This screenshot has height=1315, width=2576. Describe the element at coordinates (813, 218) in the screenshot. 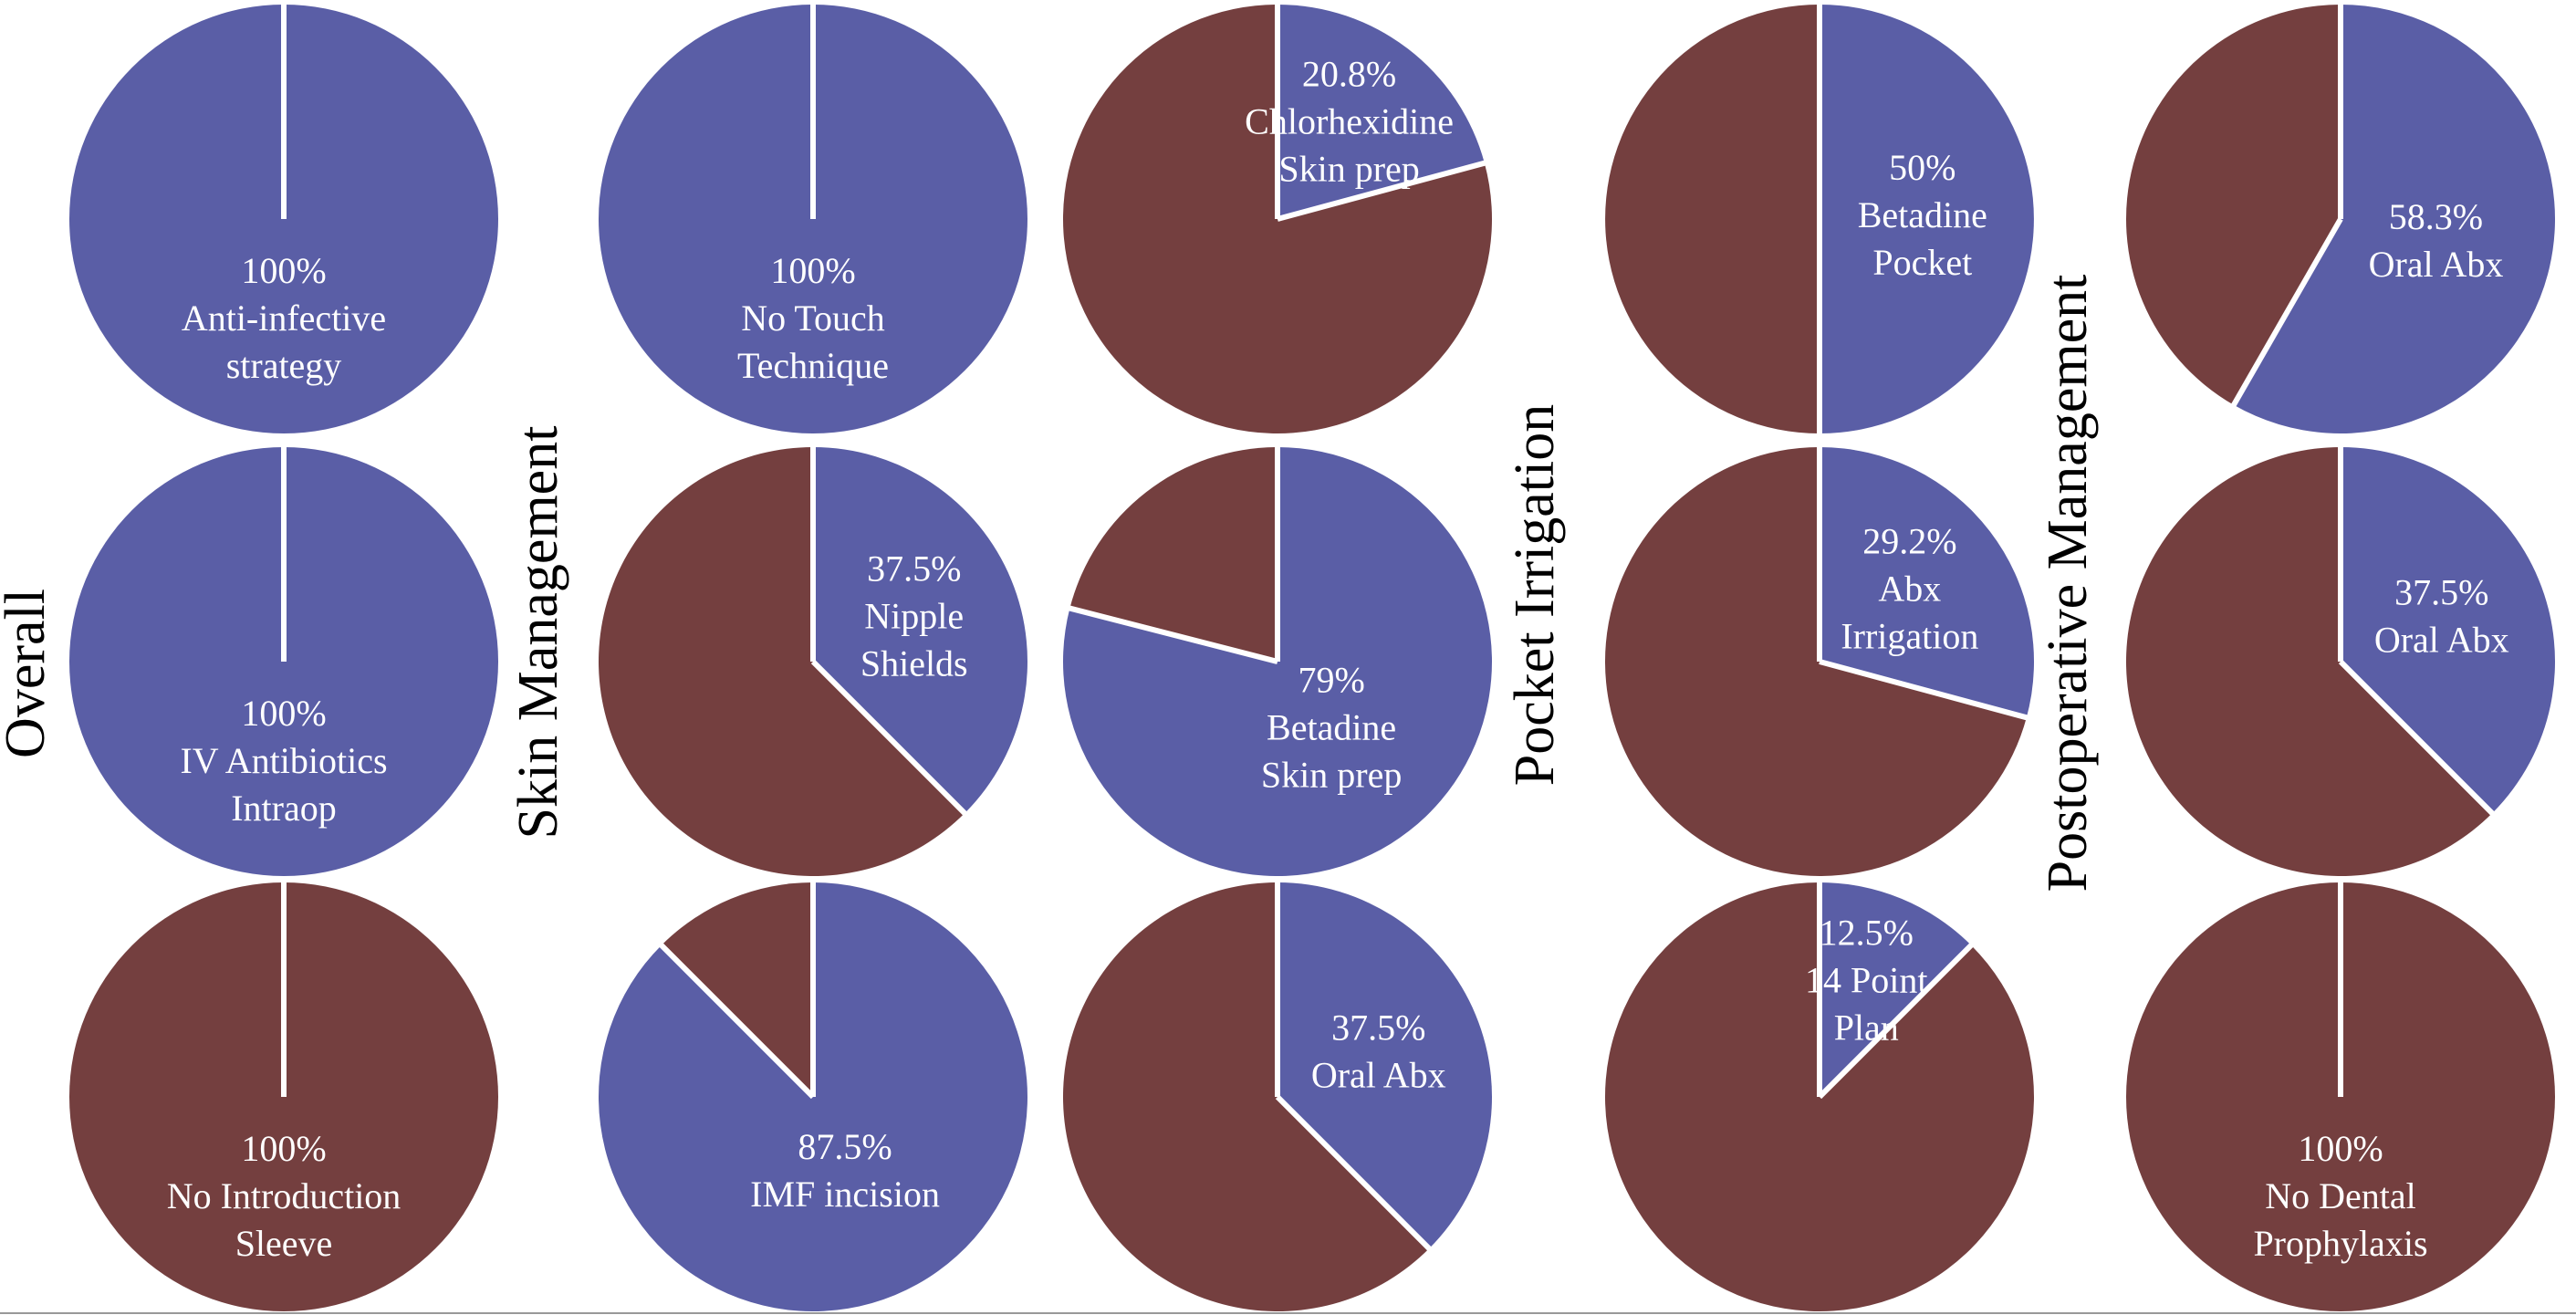

I see `pie: 100% No Touch Technique` at that location.